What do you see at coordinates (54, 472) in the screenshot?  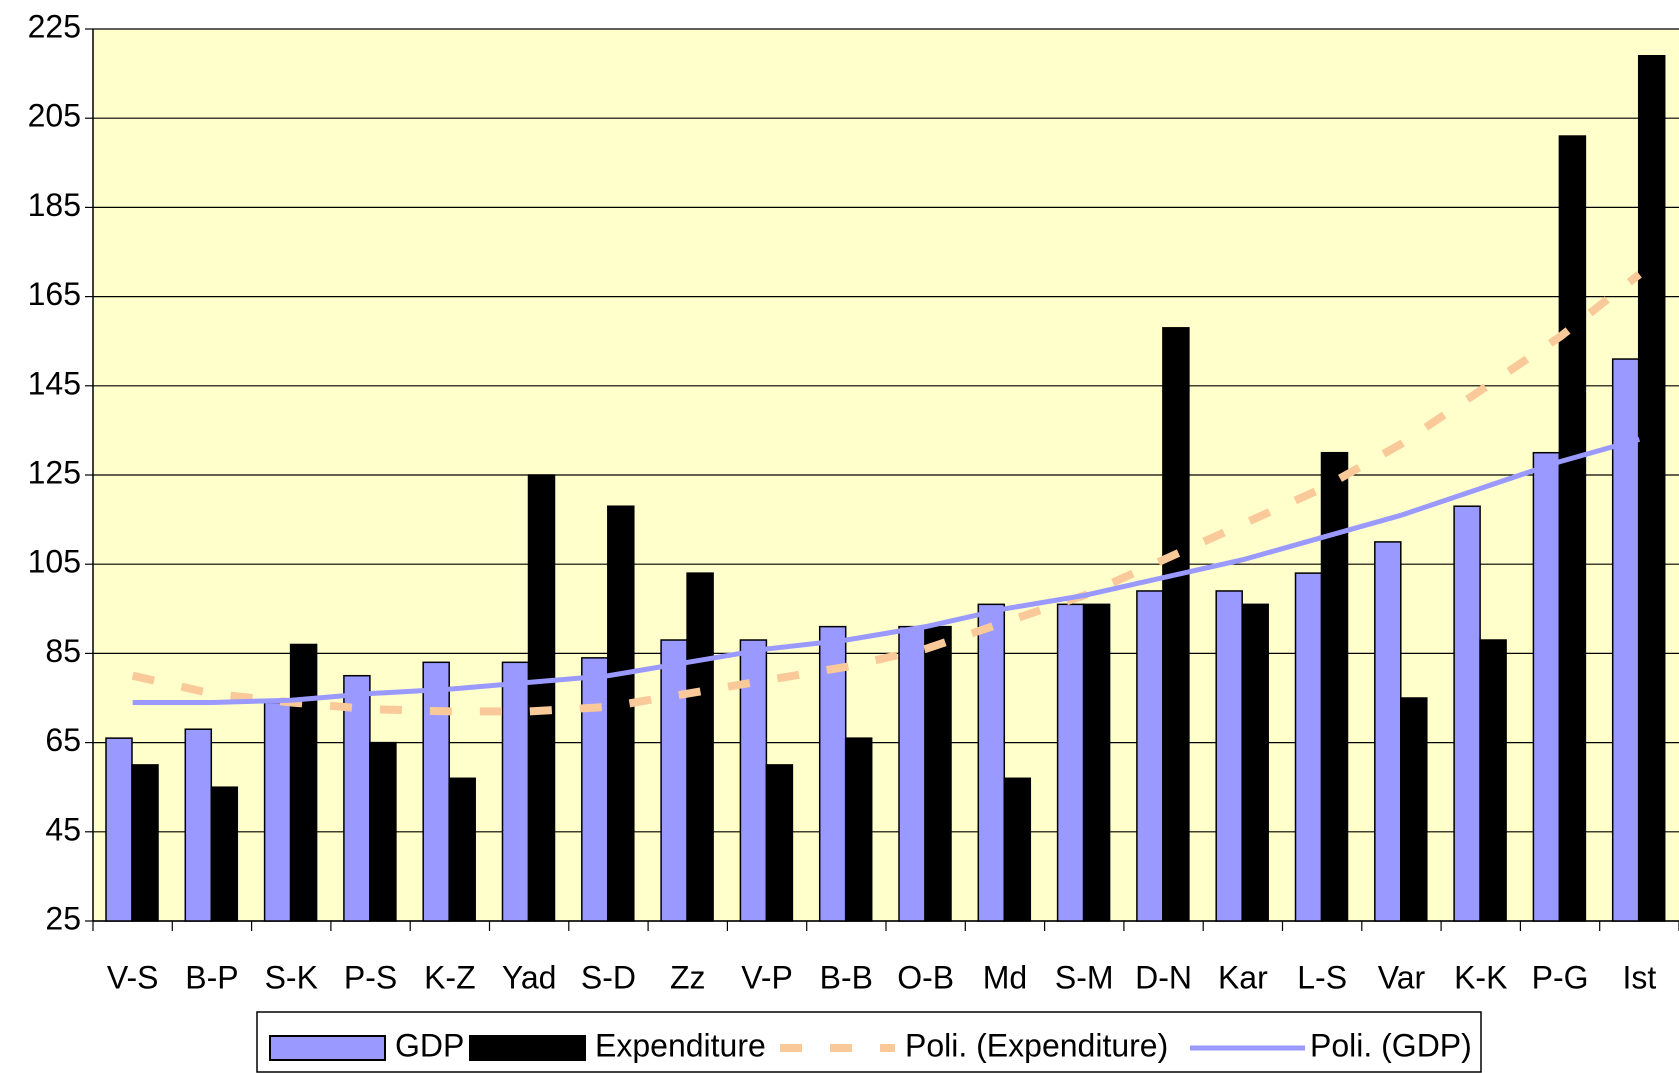 I see `y-tick-label: 125` at bounding box center [54, 472].